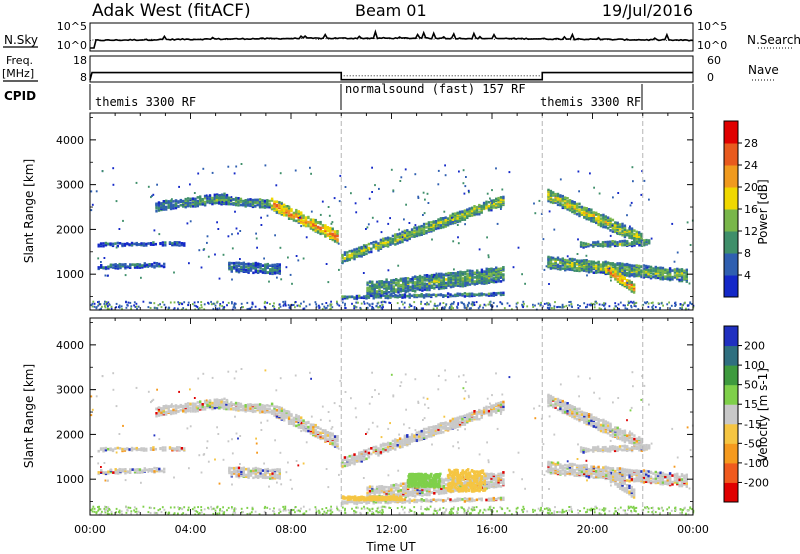 The height and width of the screenshot is (554, 800). I want to click on power-colorbar-label: Power [dB], so click(763, 211).